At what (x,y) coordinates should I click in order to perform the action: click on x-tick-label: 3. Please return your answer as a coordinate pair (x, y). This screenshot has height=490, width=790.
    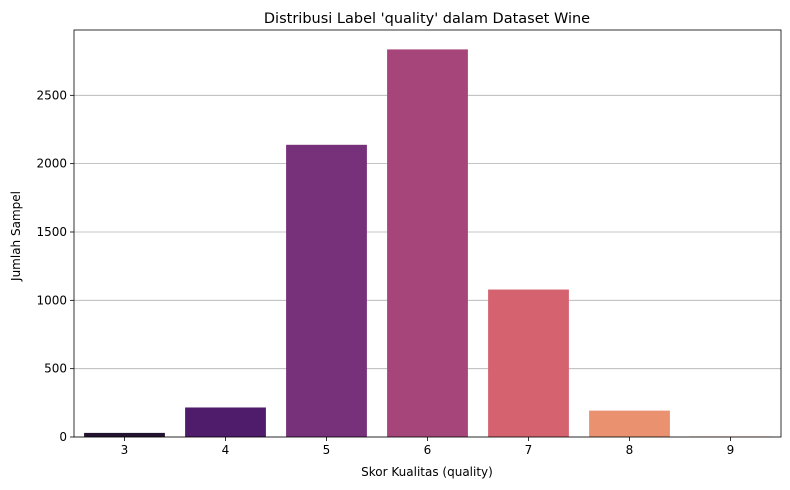
    Looking at the image, I should click on (125, 450).